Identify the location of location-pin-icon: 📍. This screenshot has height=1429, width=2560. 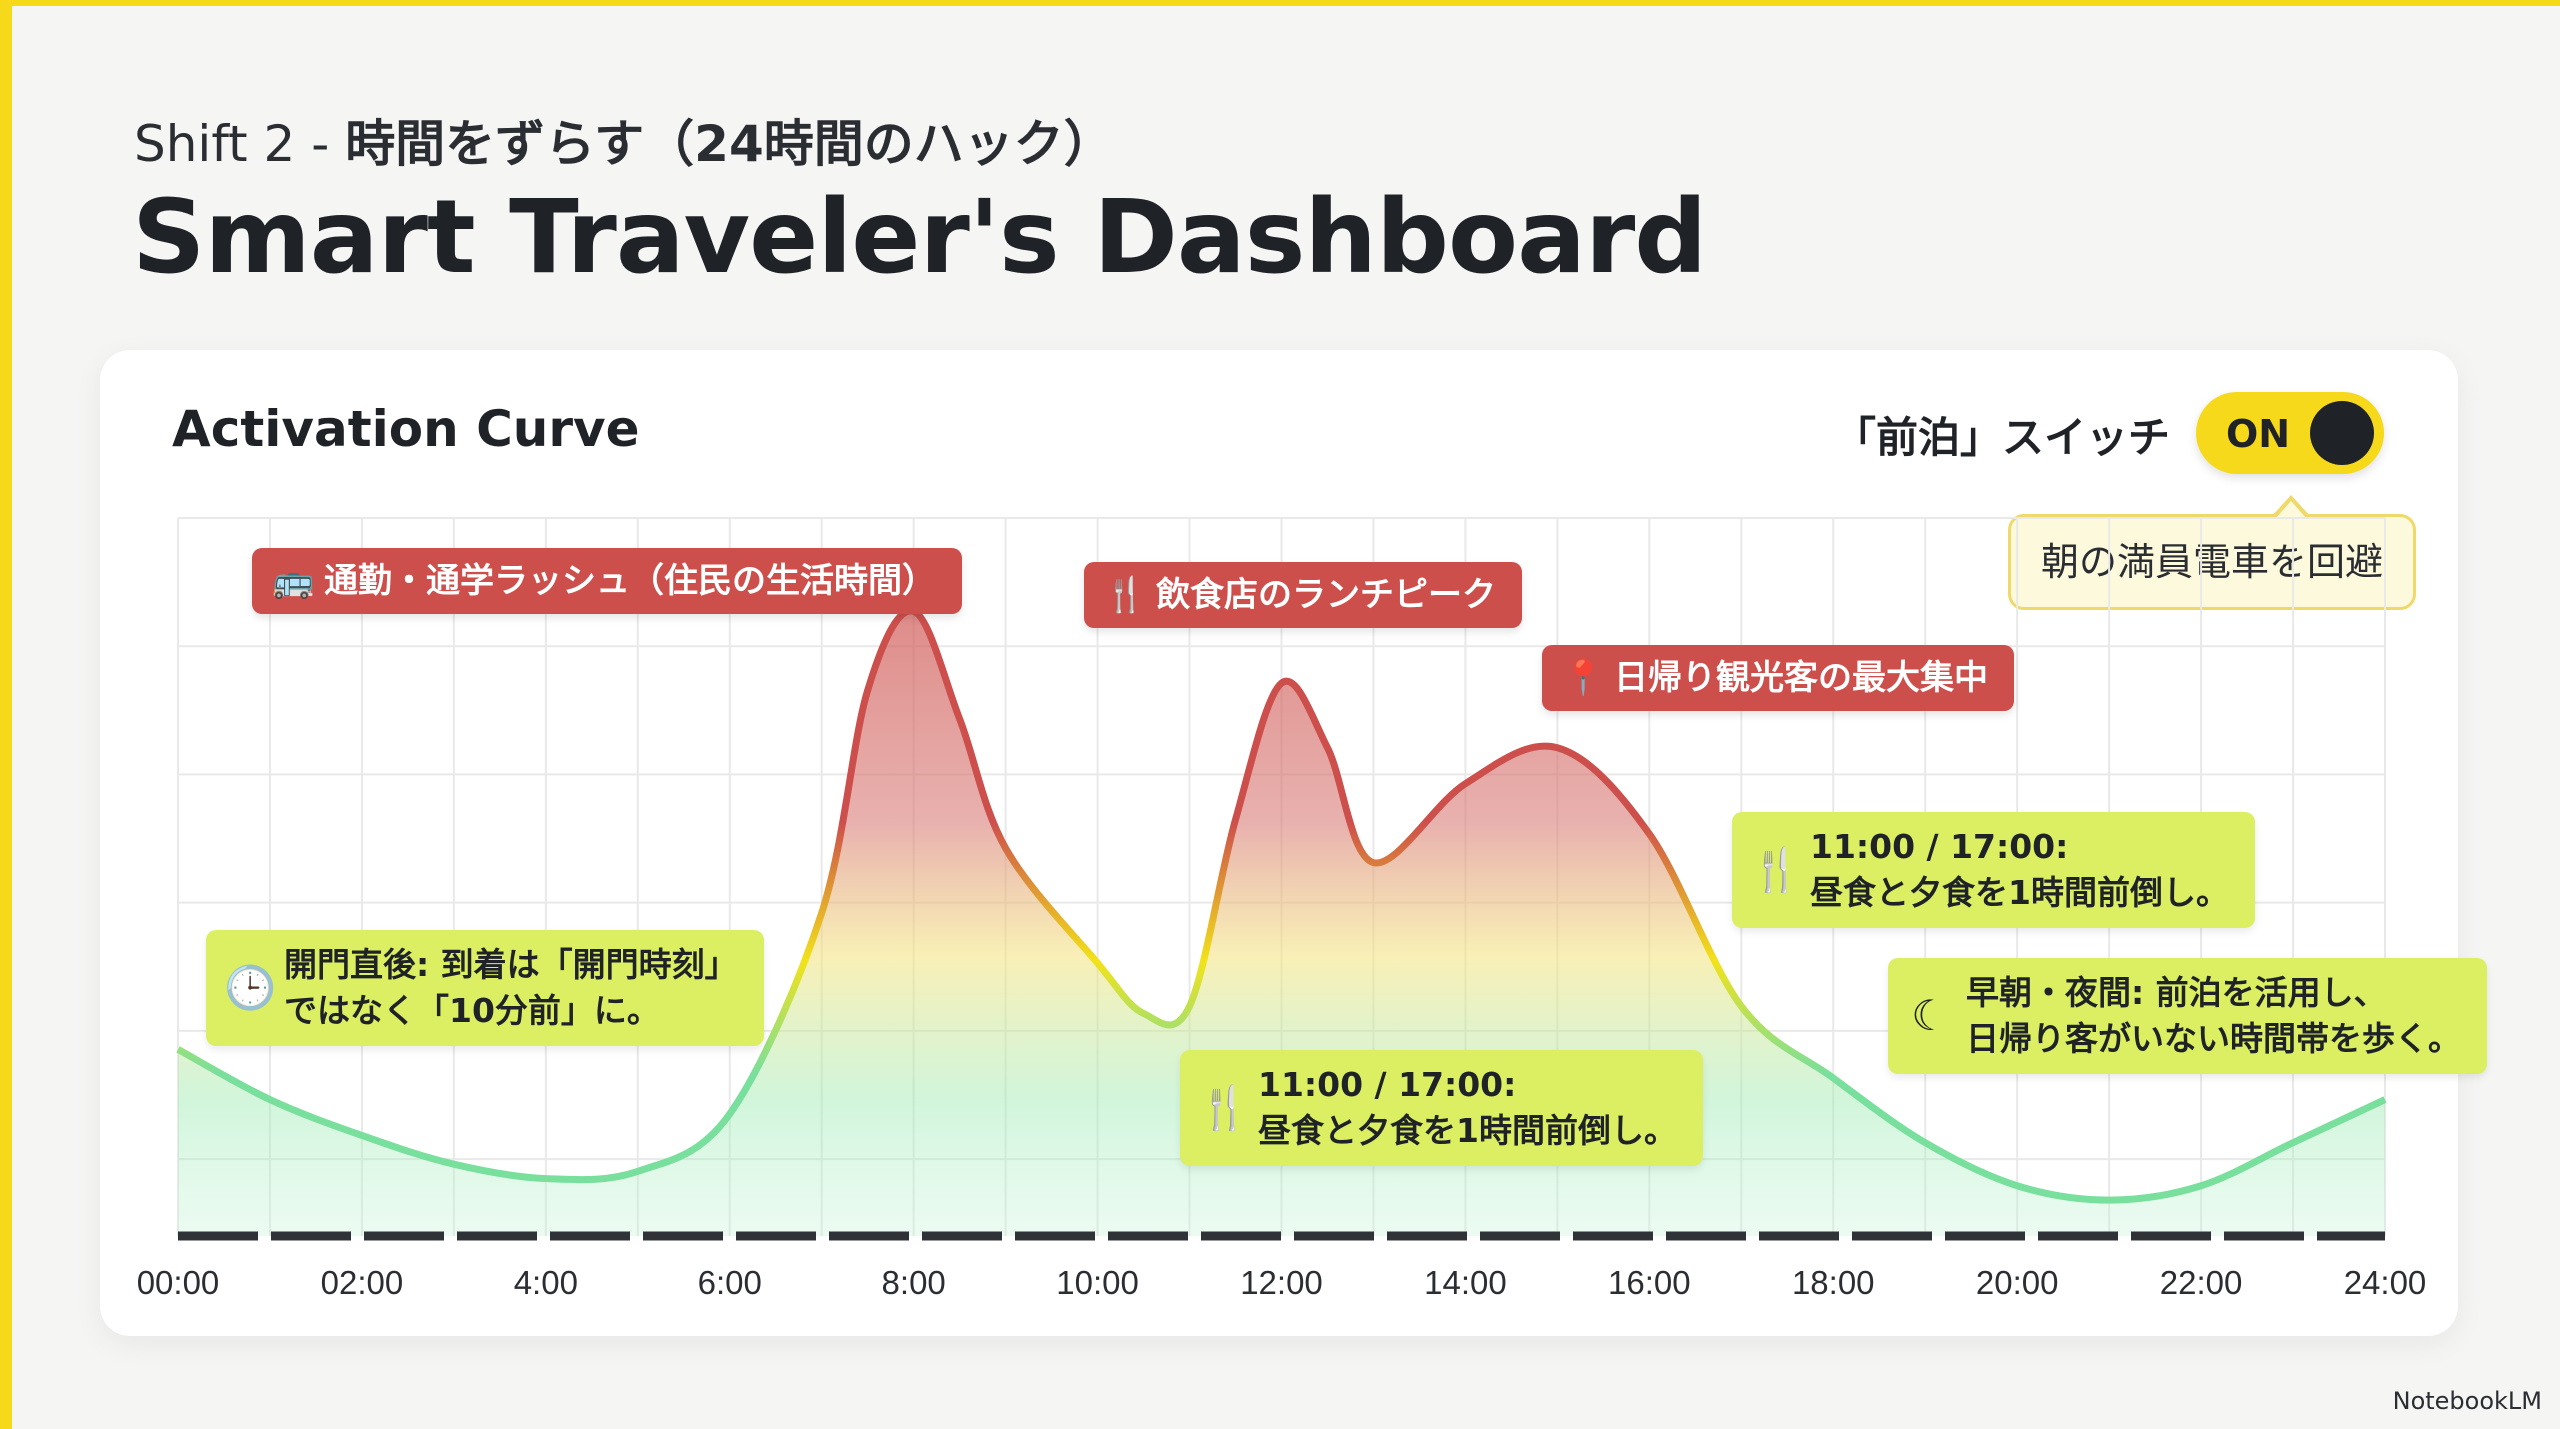
(1583, 678).